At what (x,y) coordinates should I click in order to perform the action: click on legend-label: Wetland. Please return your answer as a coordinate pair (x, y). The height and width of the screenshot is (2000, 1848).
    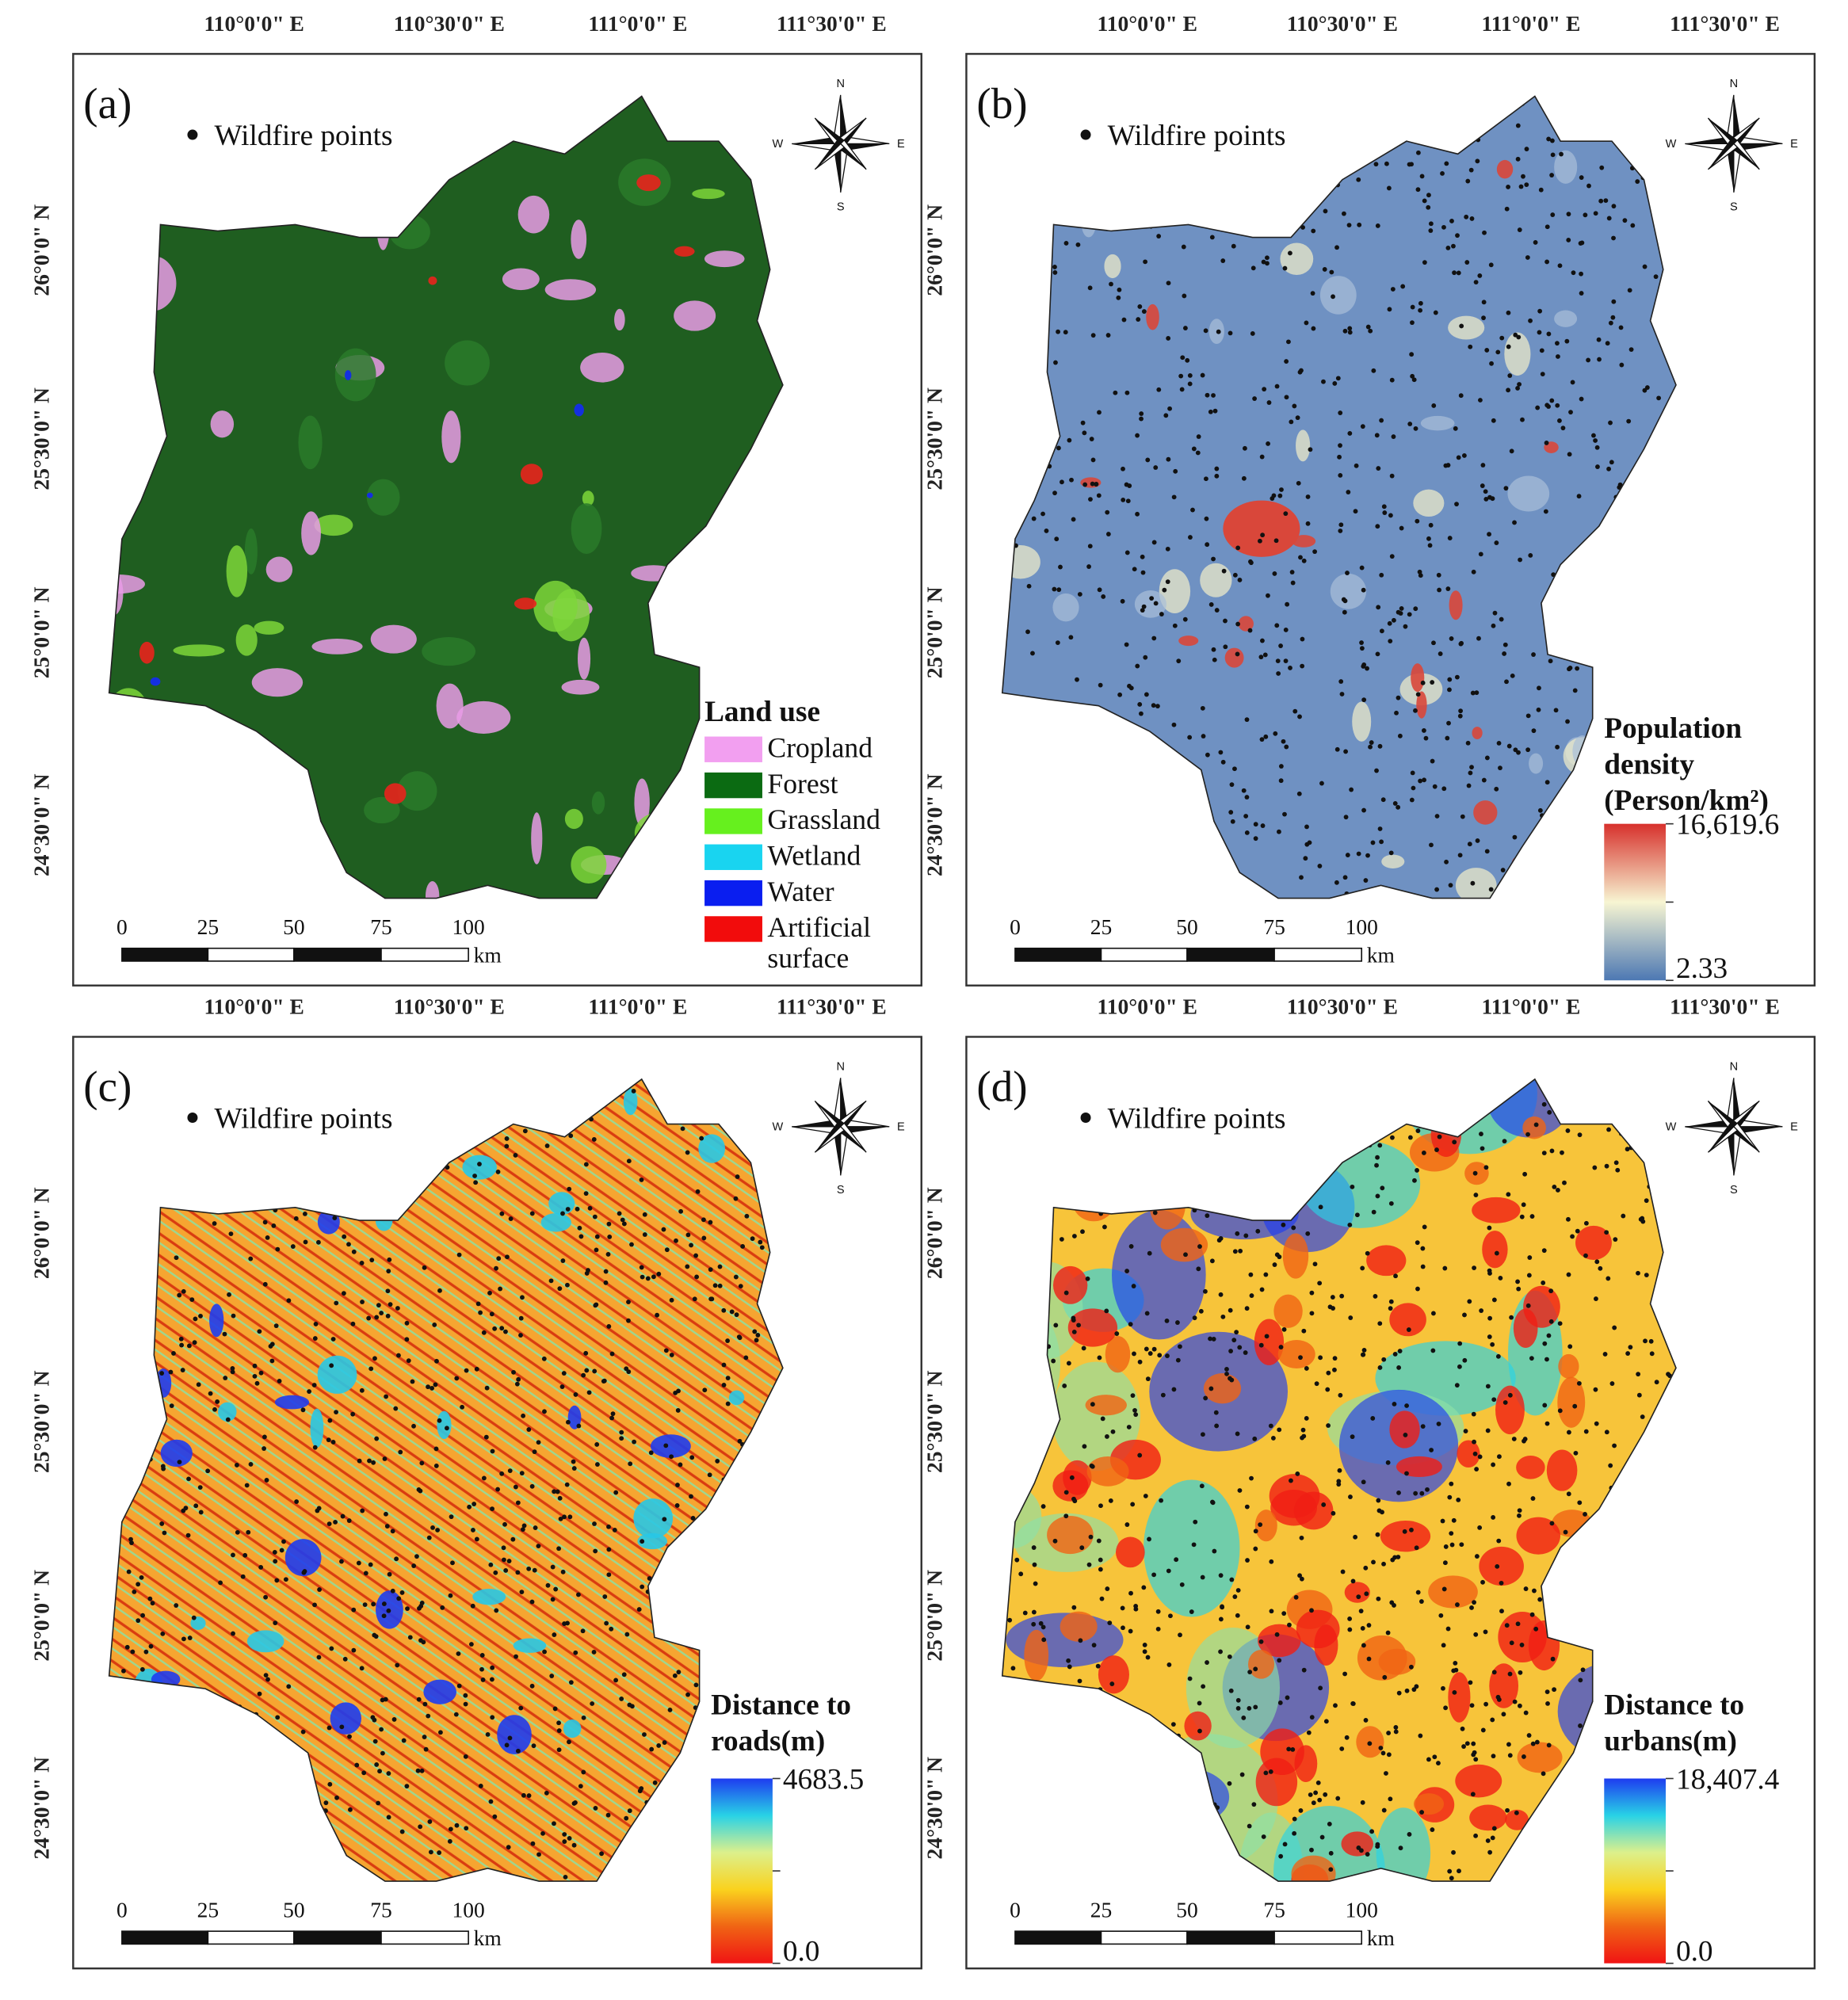
    Looking at the image, I should click on (814, 856).